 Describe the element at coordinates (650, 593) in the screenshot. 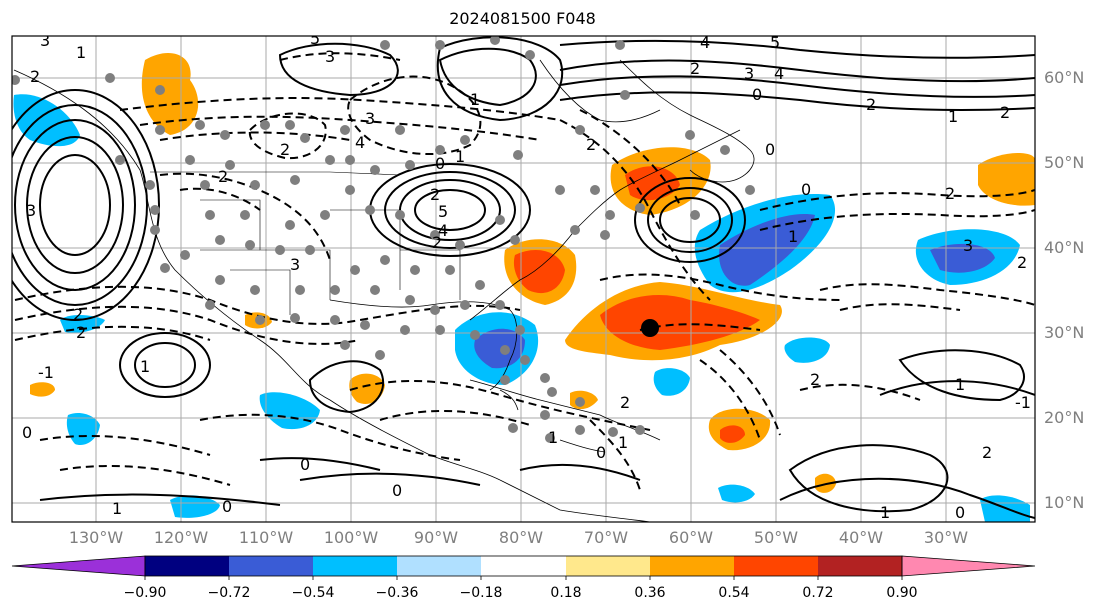

I see `colorbar-tick-label: 0.36` at that location.